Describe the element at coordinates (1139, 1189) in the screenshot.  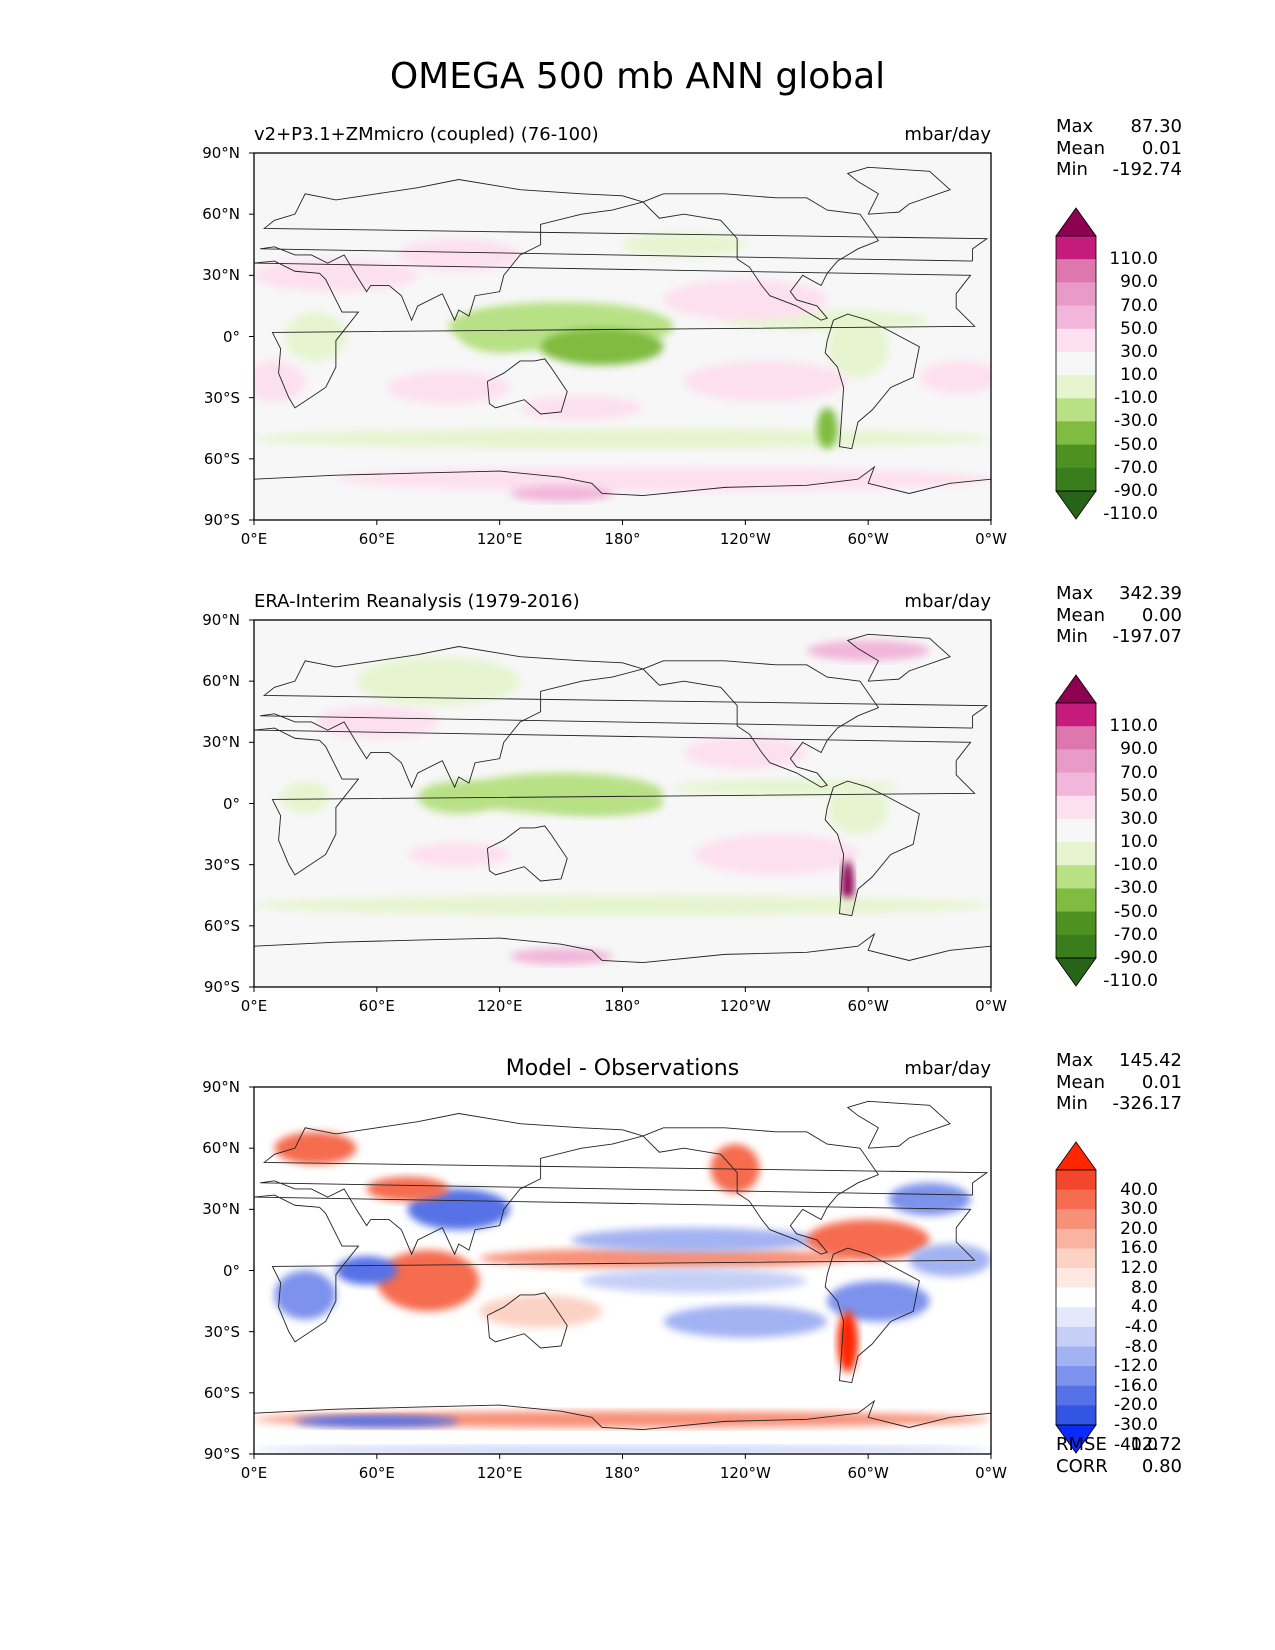
I see `colorbar-tick-label: 40.0` at that location.